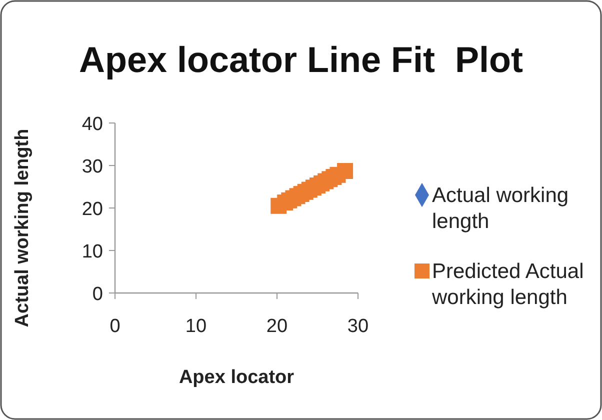 The height and width of the screenshot is (420, 602). Describe the element at coordinates (22, 228) in the screenshot. I see `y-axis-title: Actual working length` at that location.